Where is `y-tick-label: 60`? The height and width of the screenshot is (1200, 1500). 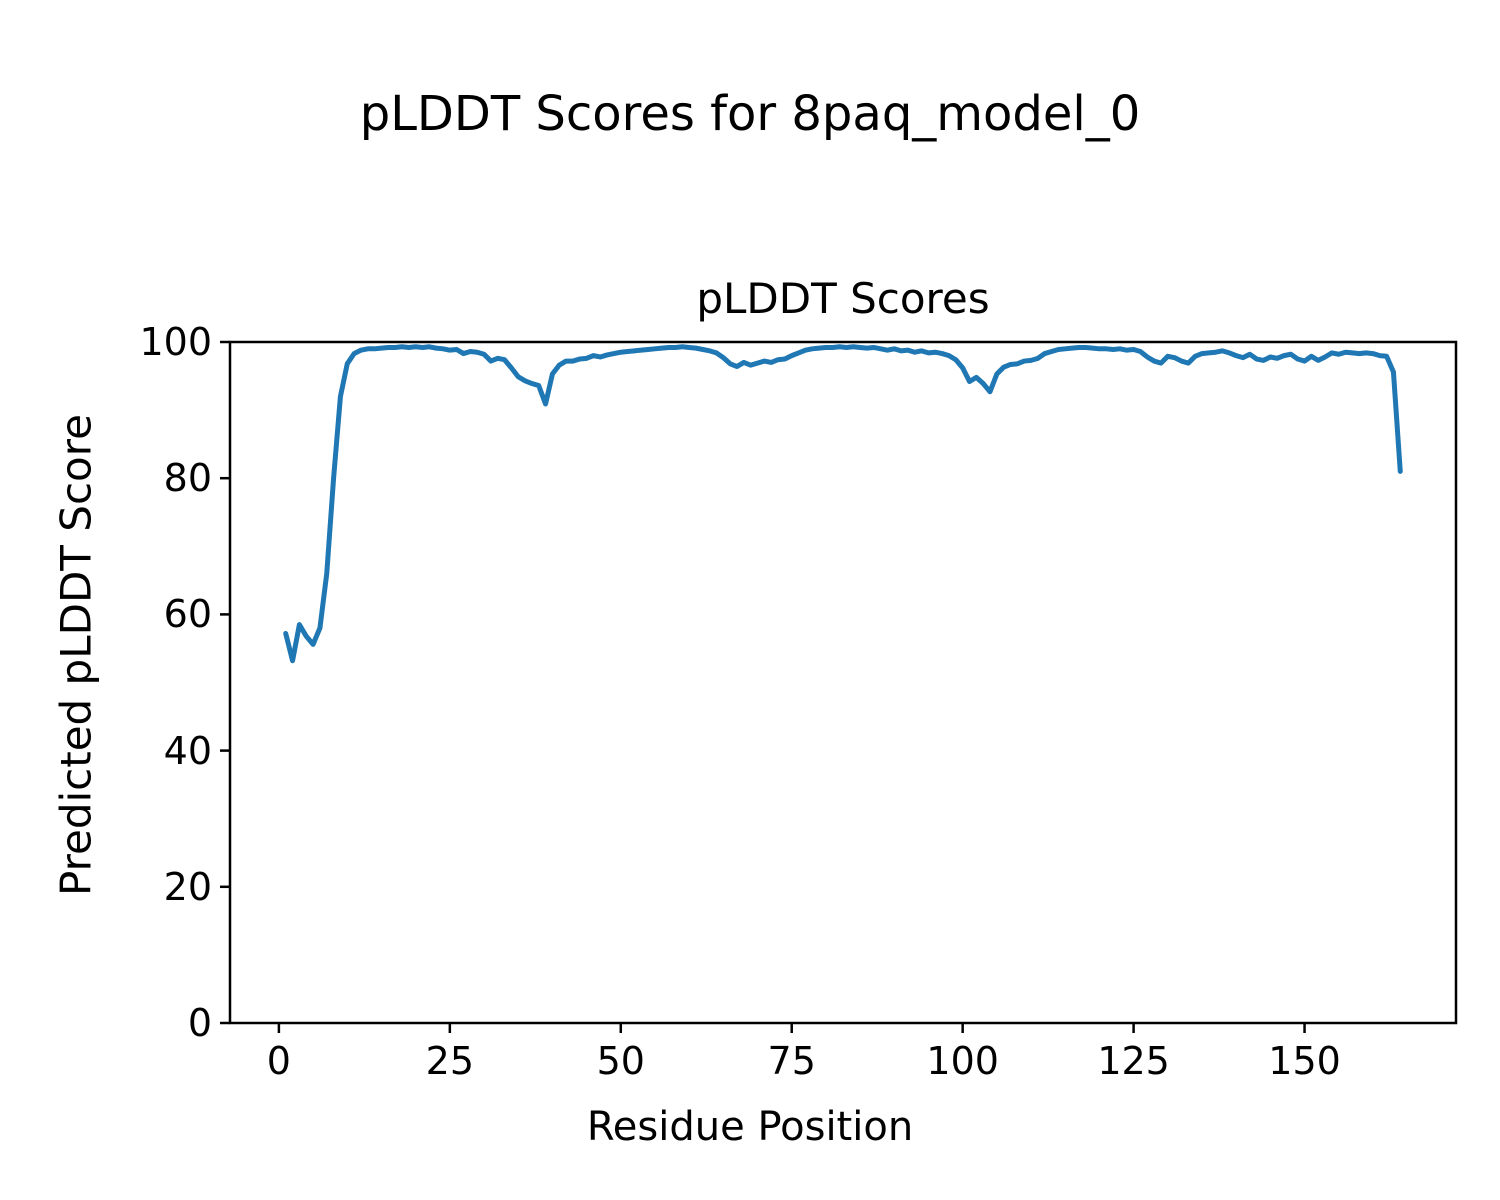
y-tick-label: 60 is located at coordinates (187, 614).